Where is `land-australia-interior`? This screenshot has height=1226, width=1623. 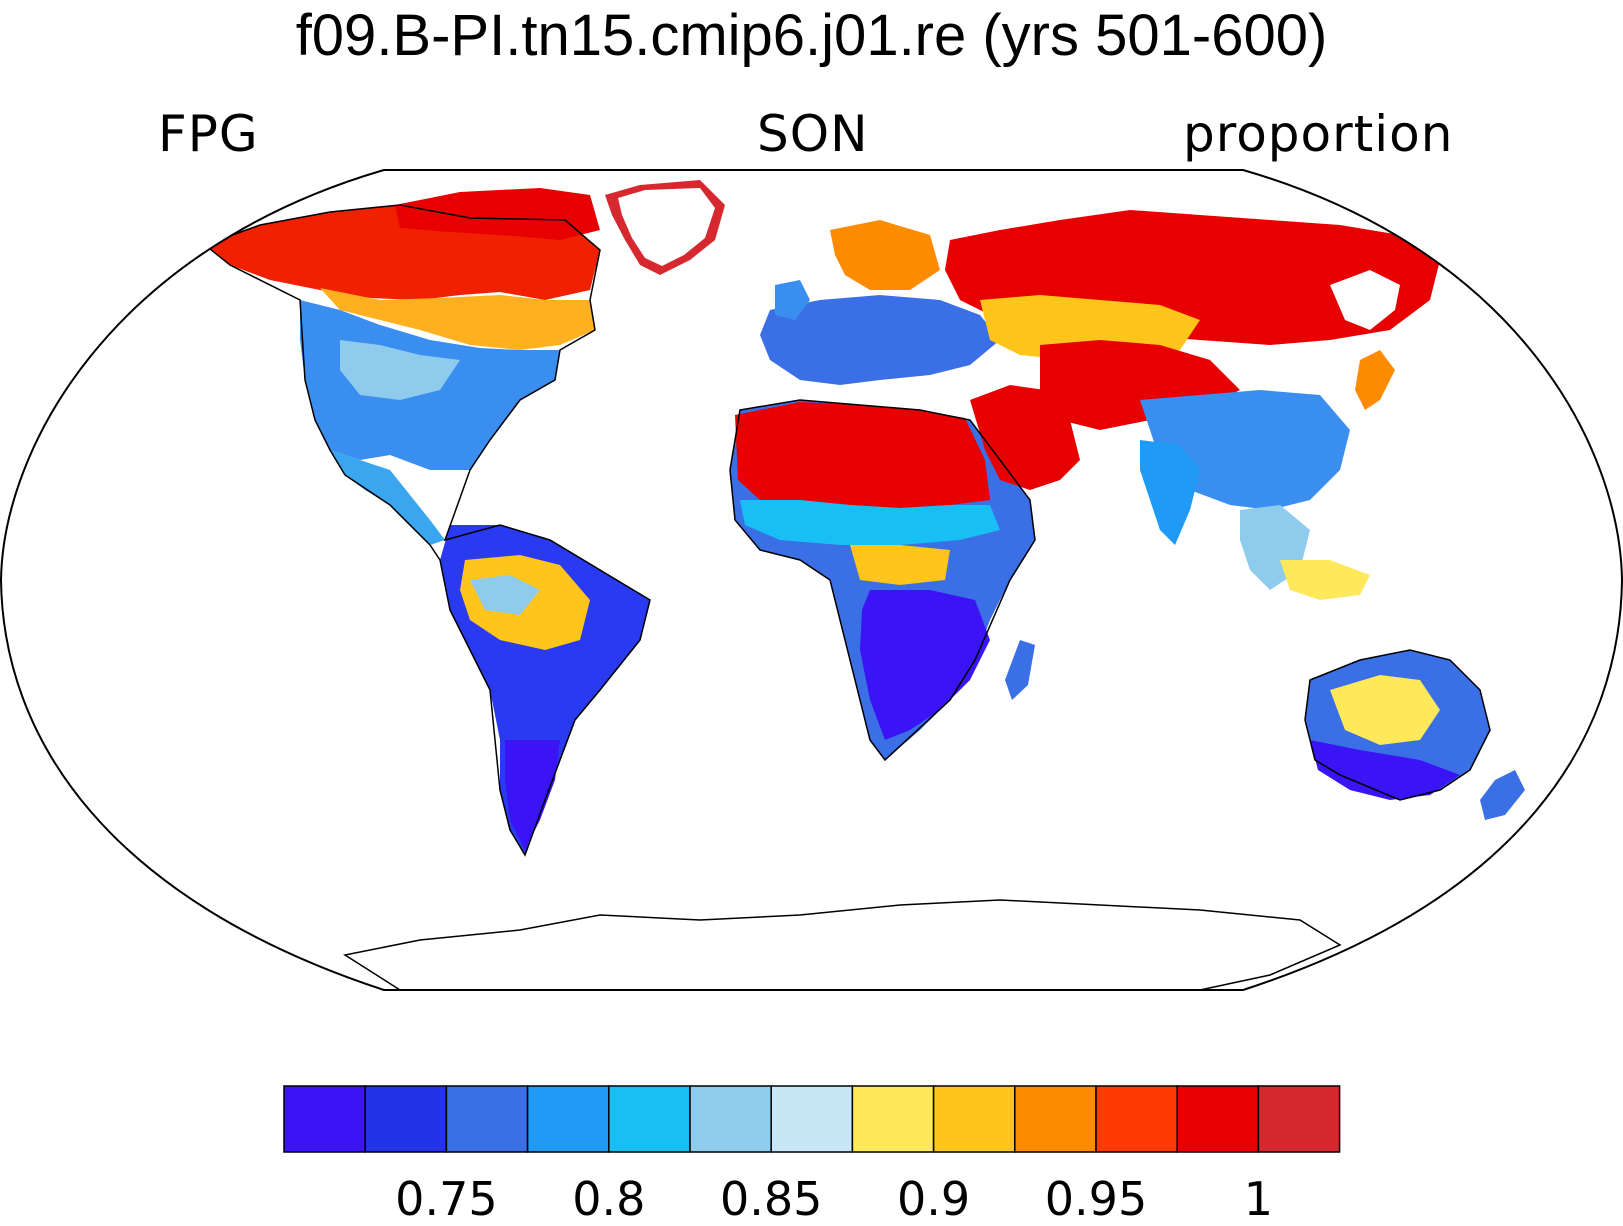 land-australia-interior is located at coordinates (1385, 710).